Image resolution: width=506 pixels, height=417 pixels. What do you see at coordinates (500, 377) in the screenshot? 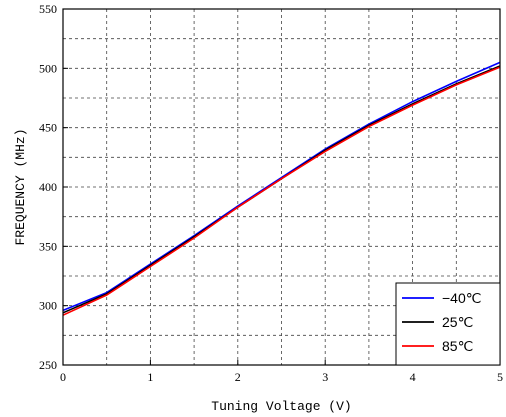
I see `x-tick-label: 5` at bounding box center [500, 377].